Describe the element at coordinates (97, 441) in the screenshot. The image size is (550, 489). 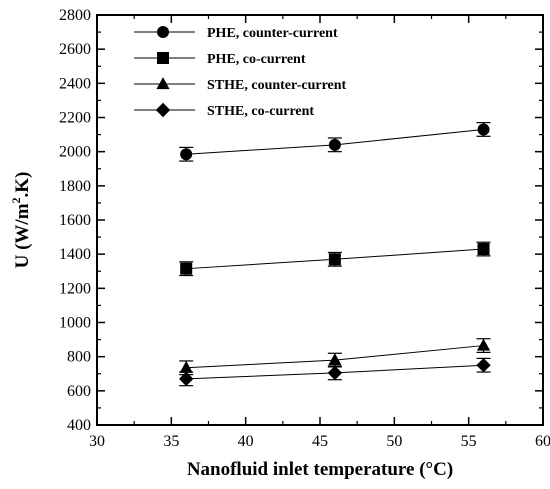
I see `x-tick-label: 30` at that location.